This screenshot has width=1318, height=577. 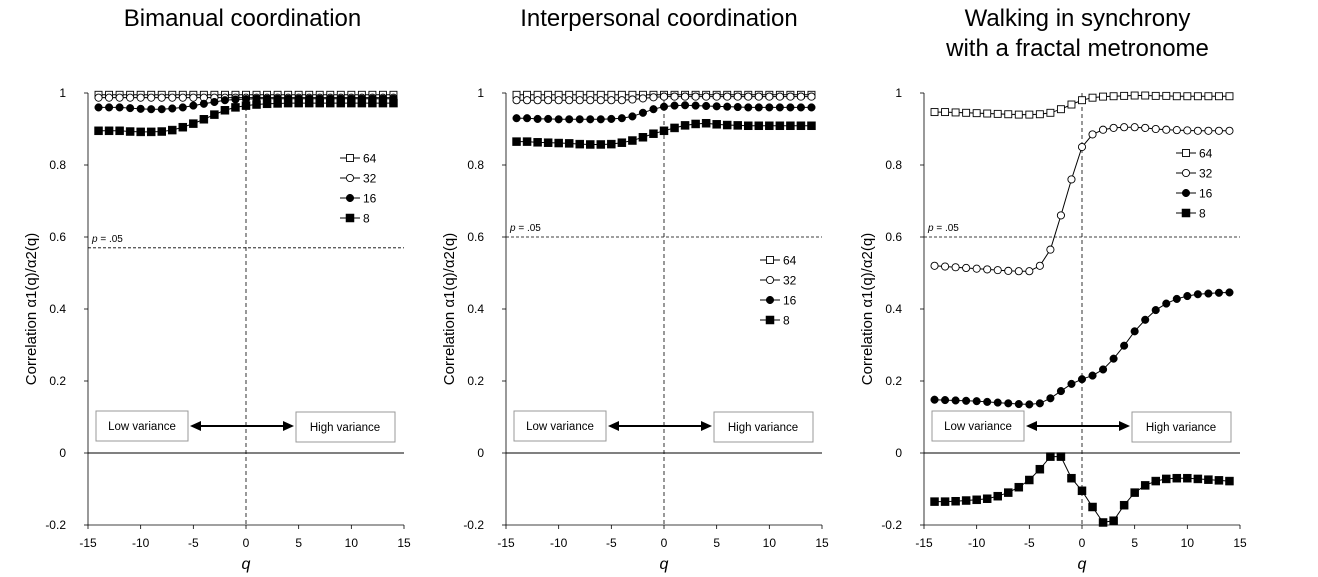 I want to click on x-tick-label: 5, so click(x=716, y=543).